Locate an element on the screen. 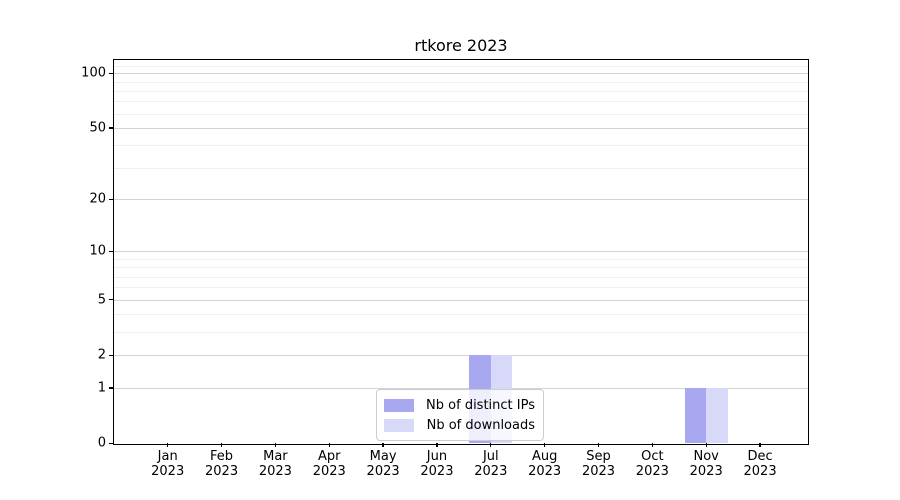 The width and height of the screenshot is (900, 500). x-tick-label: Jun 2023 is located at coordinates (437, 464).